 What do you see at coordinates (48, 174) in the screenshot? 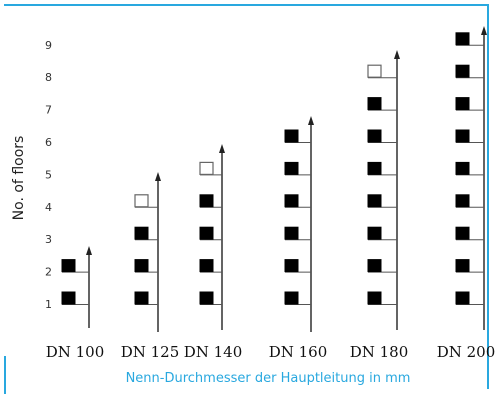
I see `floor-number-5: 5` at bounding box center [48, 174].